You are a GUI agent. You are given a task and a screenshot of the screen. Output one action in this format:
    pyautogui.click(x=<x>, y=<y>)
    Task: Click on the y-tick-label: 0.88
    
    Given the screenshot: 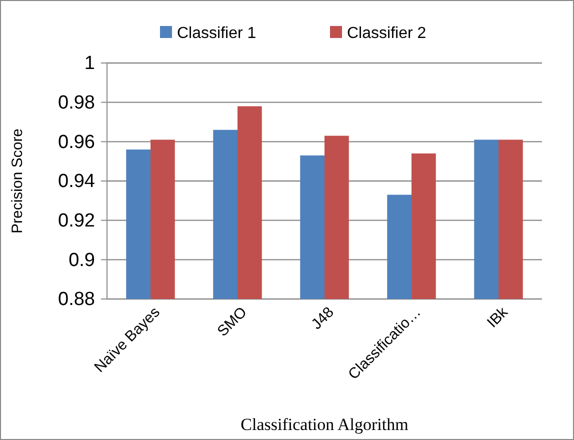 What is the action you would take?
    pyautogui.click(x=76, y=299)
    